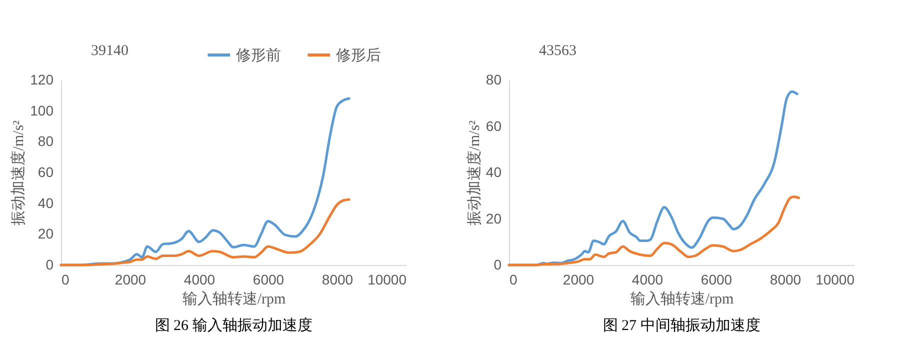  I want to click on text: 图 27 中间轴振动加速度, so click(681, 325).